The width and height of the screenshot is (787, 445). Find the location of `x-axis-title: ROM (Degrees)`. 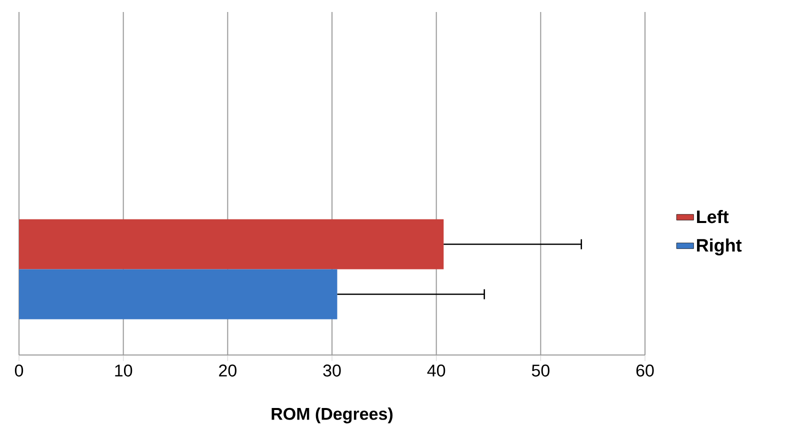

x-axis-title: ROM (Degrees) is located at coordinates (332, 415).